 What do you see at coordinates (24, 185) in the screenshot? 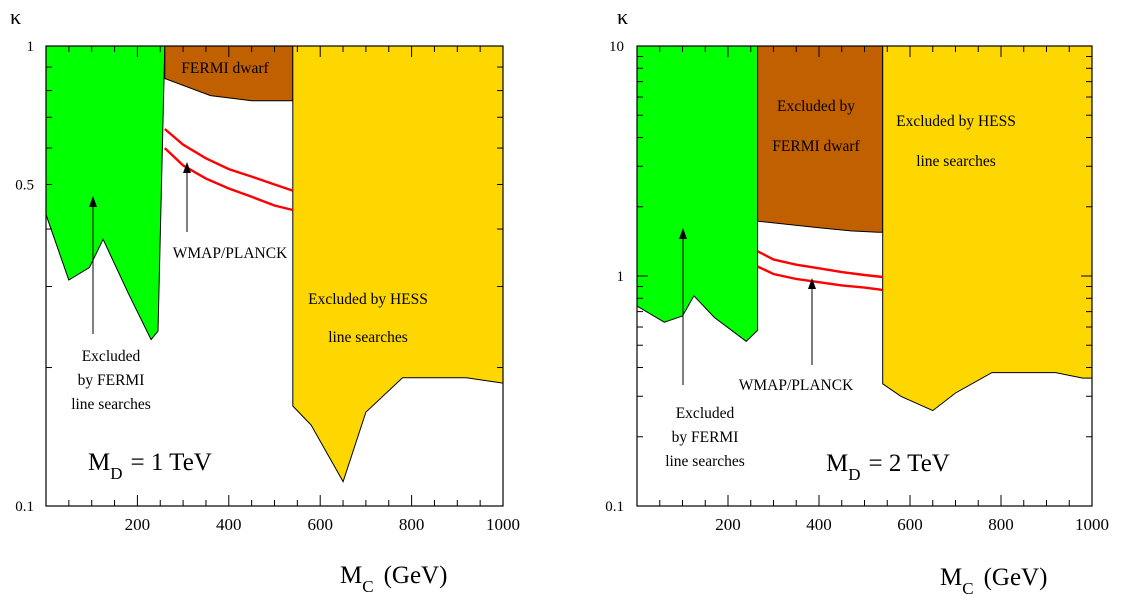
I see `y-tick-label: 0.5` at bounding box center [24, 185].